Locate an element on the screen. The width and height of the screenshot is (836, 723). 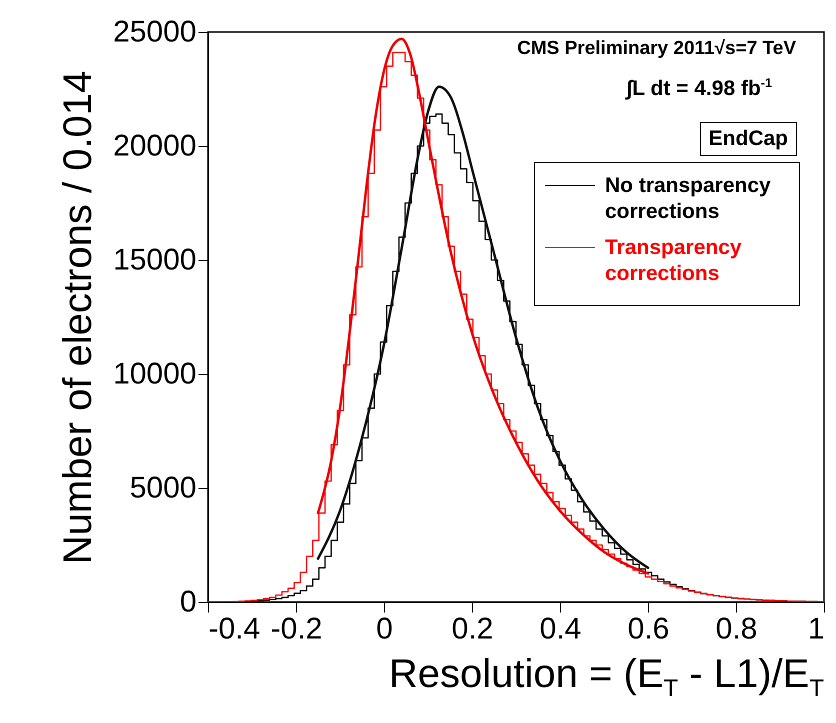
x-tick-label: 0.2 is located at coordinates (473, 629).